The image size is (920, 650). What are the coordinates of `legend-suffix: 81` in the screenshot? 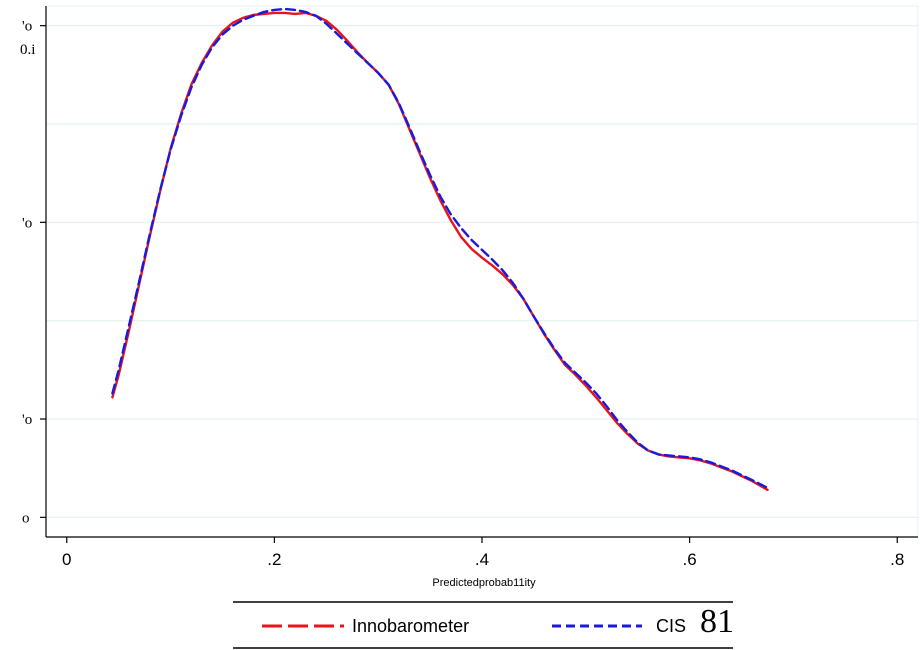 It's located at (717, 621).